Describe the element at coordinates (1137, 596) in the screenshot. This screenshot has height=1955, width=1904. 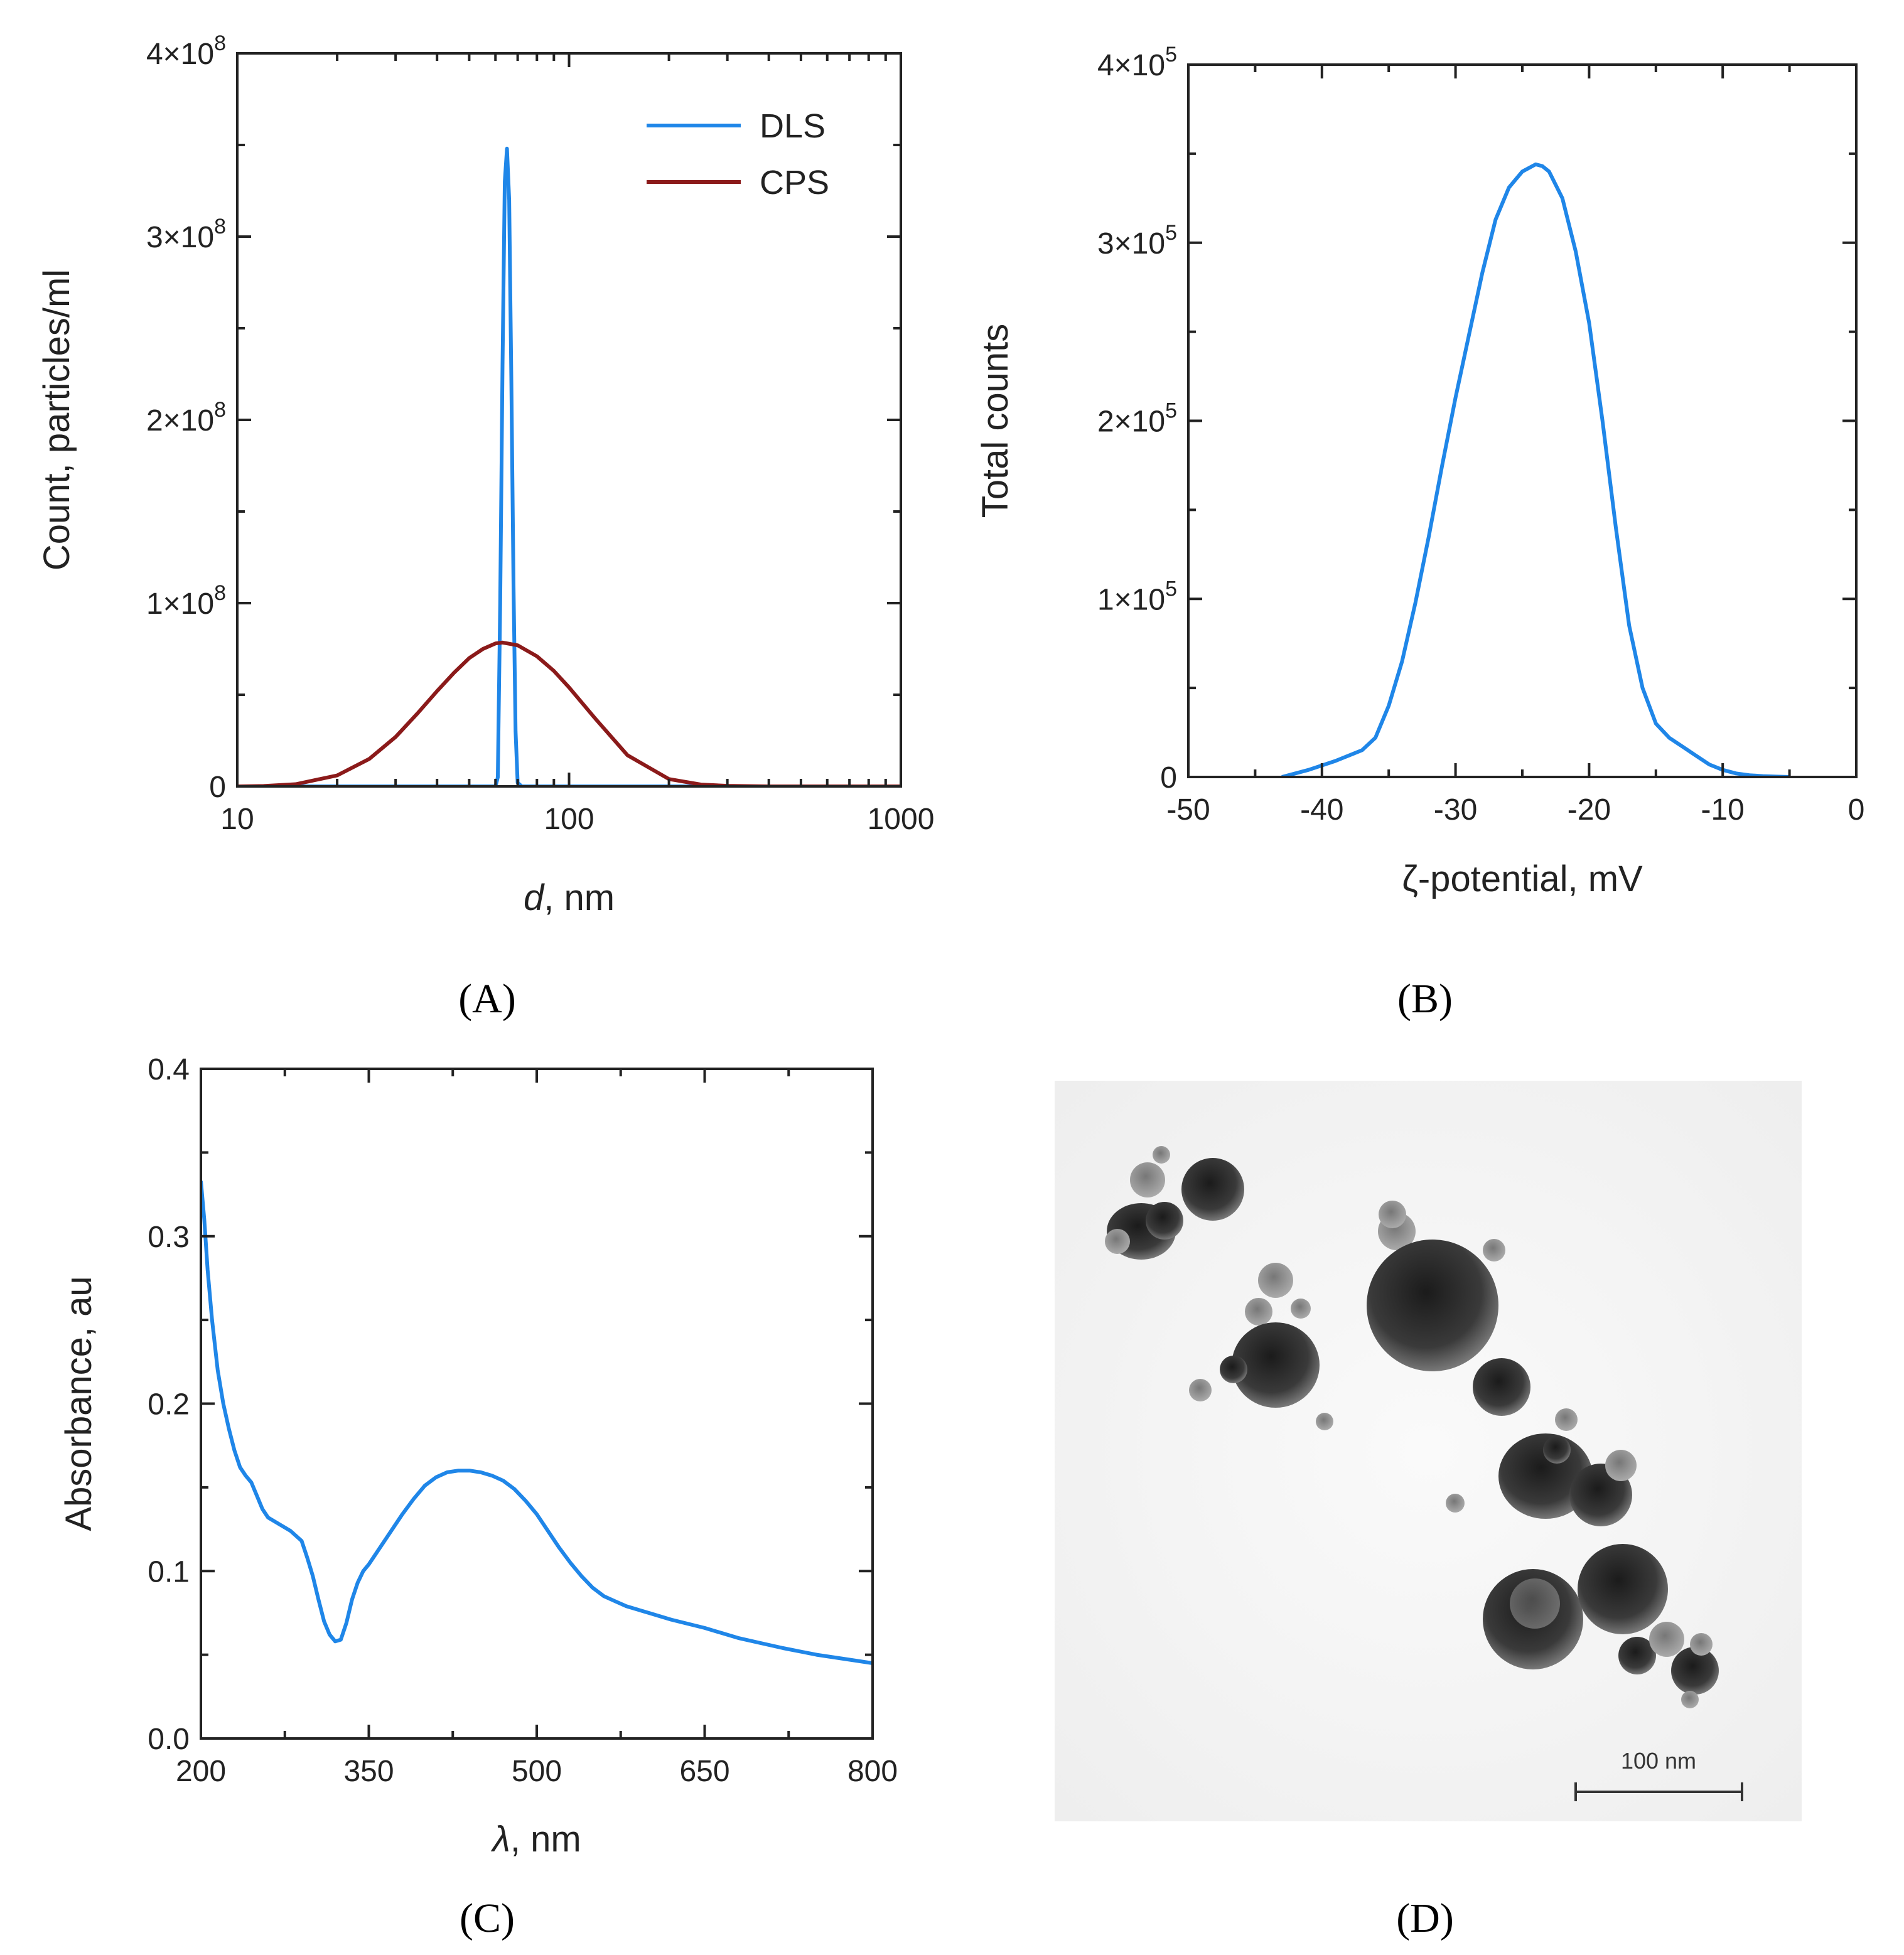
I see `y-tick-label: 1×10⁵` at that location.